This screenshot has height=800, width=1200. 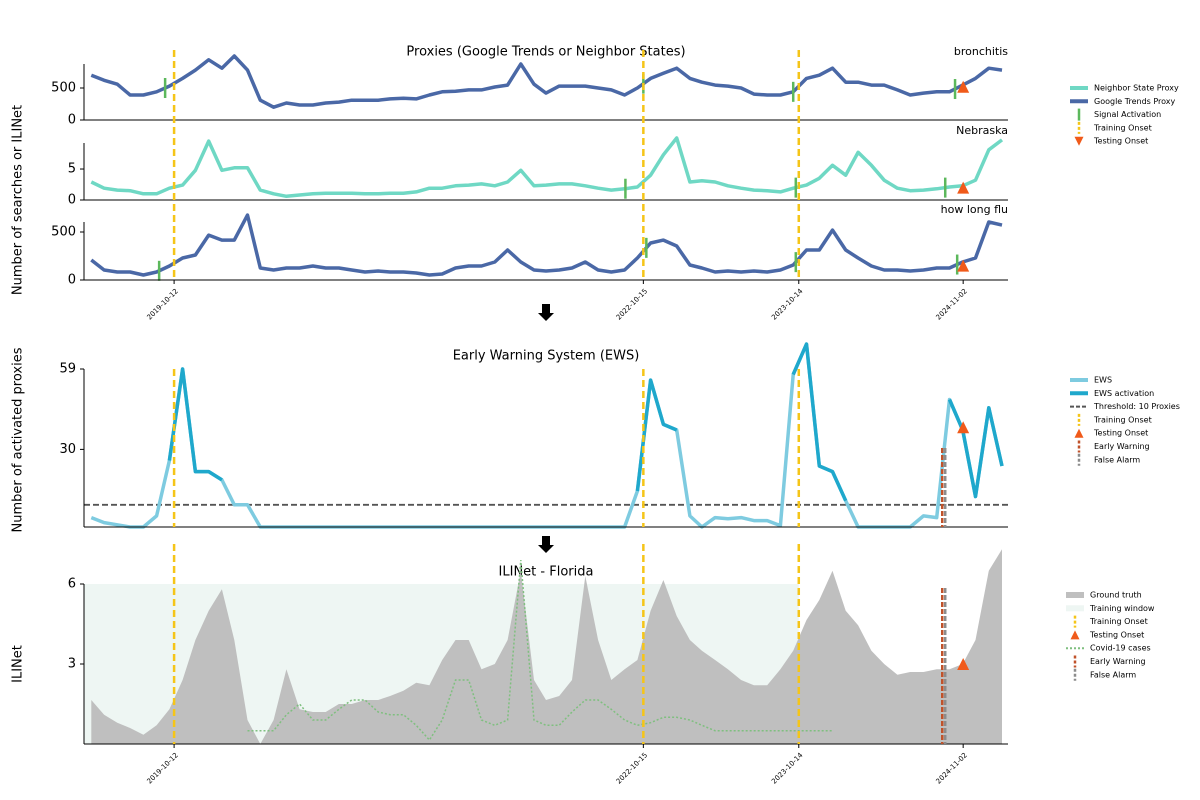 What do you see at coordinates (982, 130) in the screenshot?
I see `panel-name: Nebraska` at bounding box center [982, 130].